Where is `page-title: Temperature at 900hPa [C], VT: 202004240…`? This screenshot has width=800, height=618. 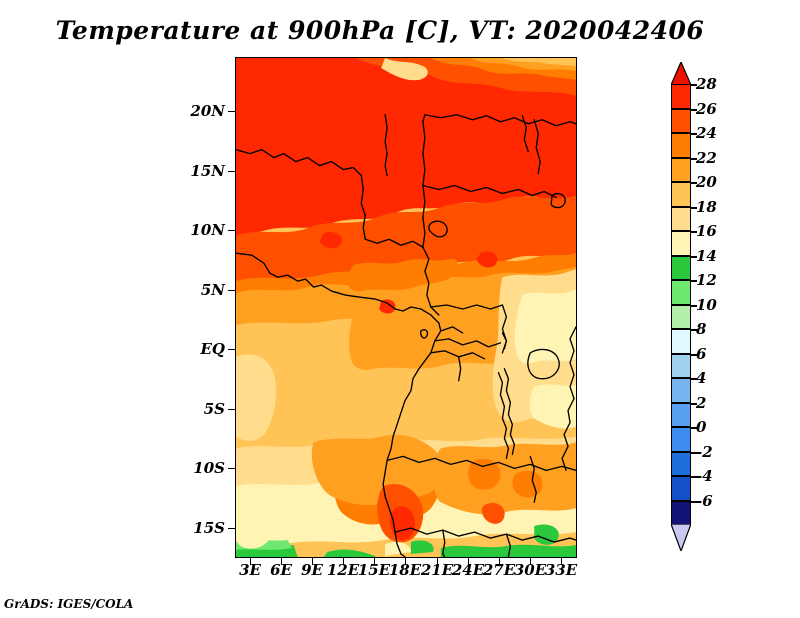 page-title: Temperature at 900hPa [C], VT: 202004240… is located at coordinates (380, 30).